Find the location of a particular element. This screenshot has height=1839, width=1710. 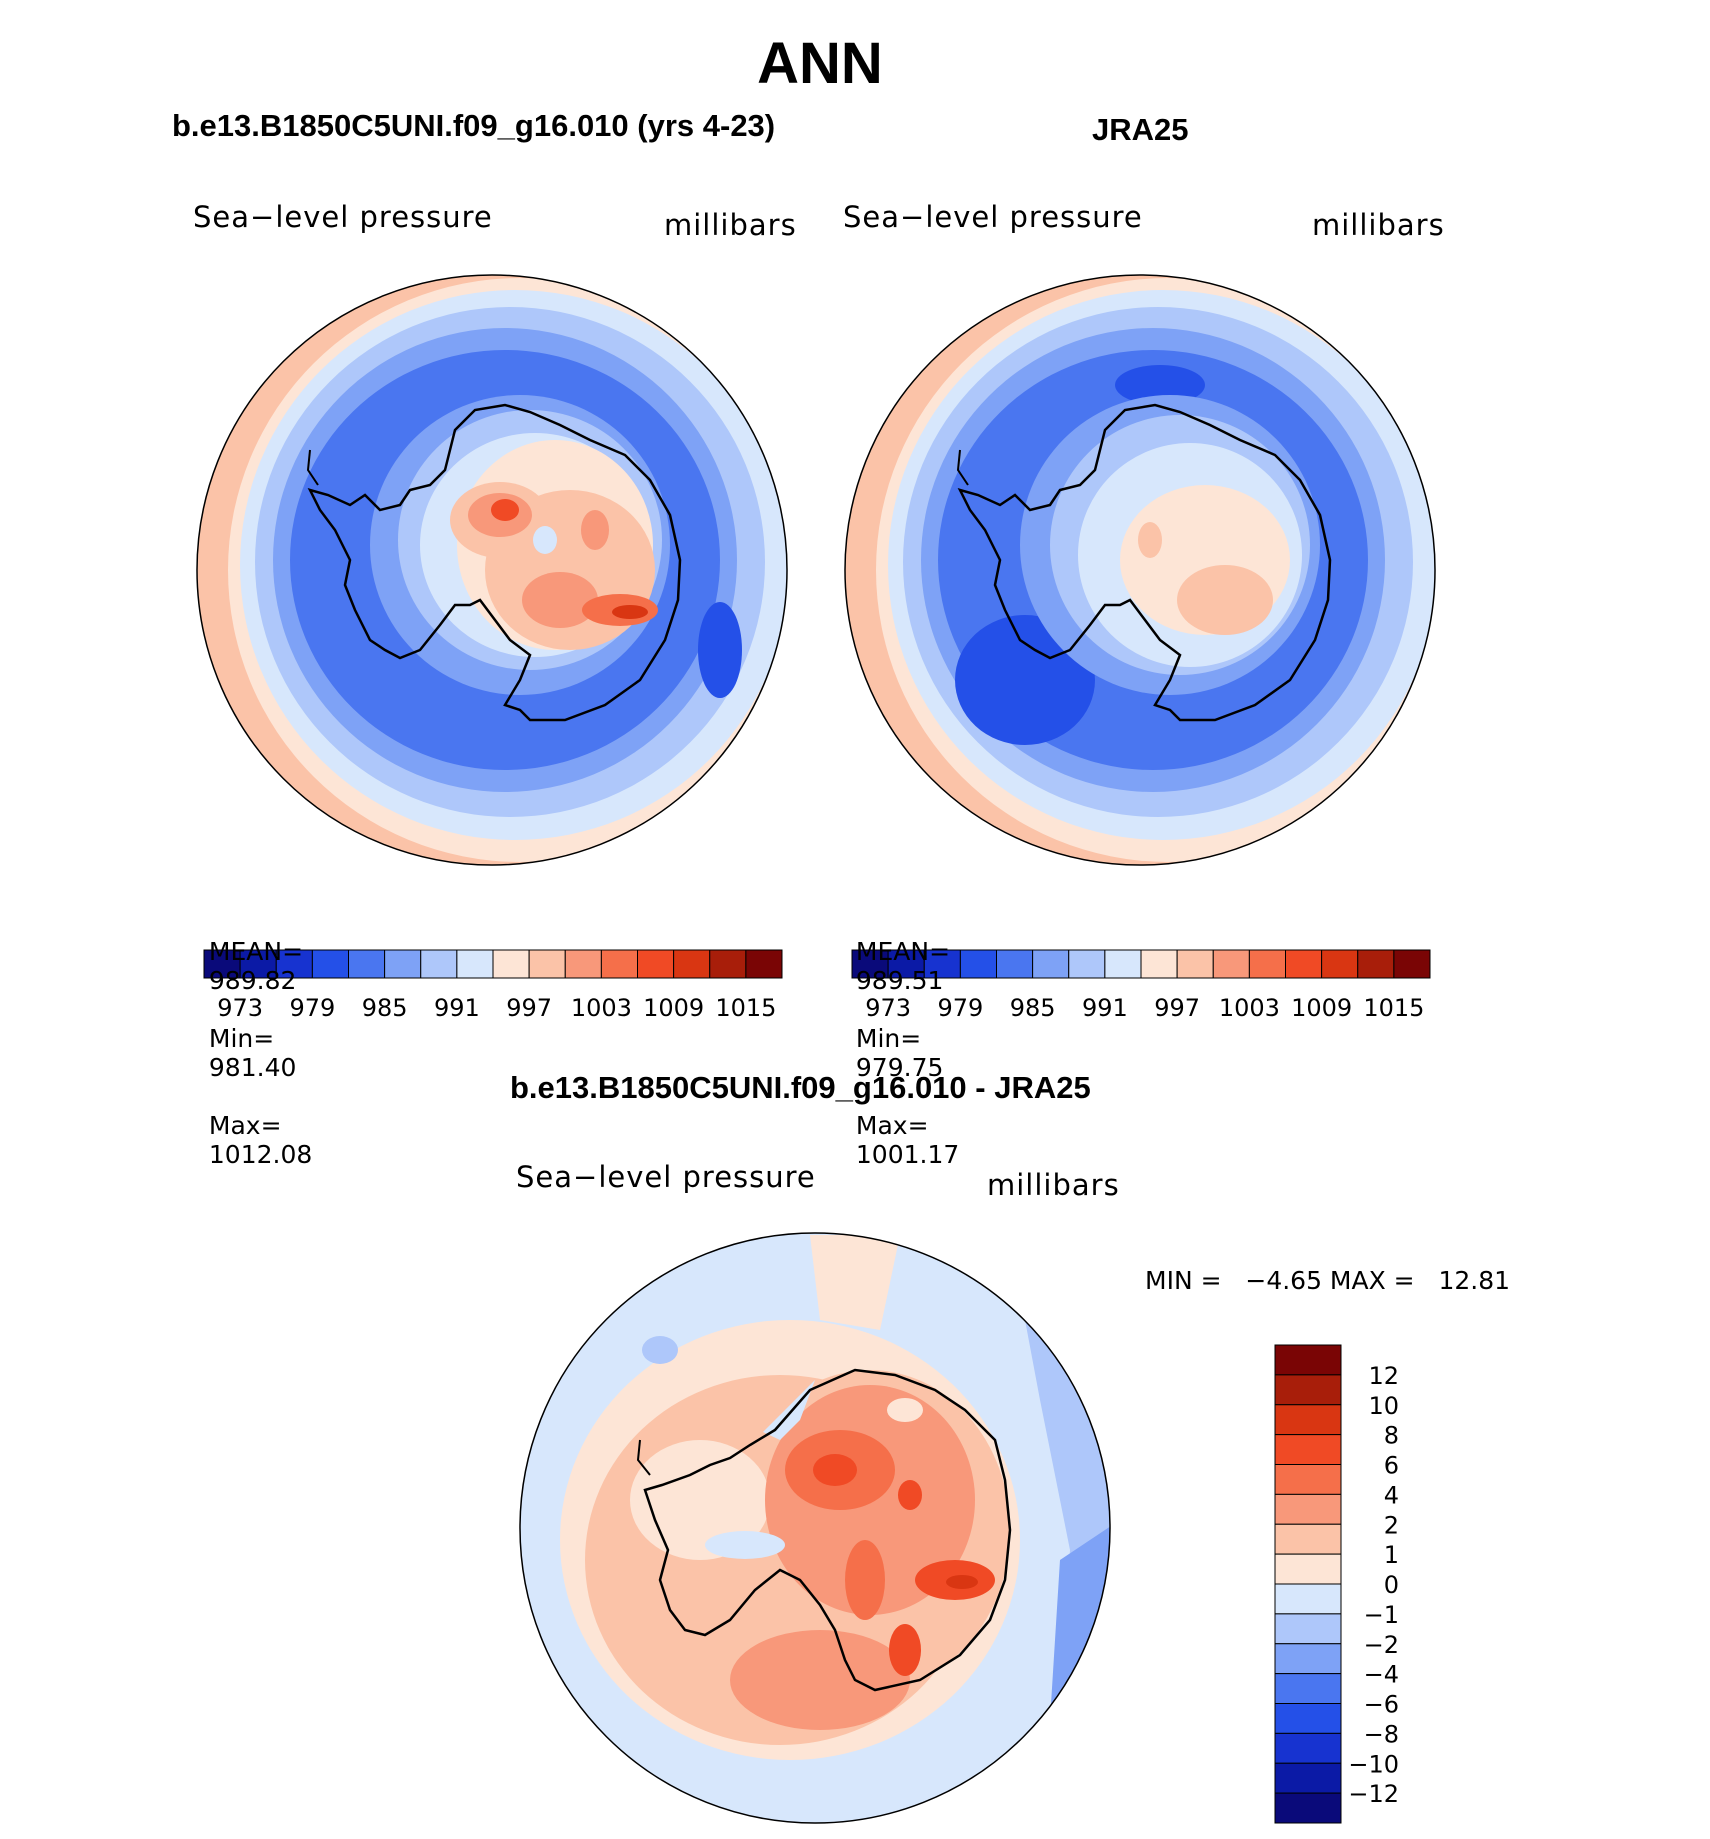

diff-map is located at coordinates (815, 1528).